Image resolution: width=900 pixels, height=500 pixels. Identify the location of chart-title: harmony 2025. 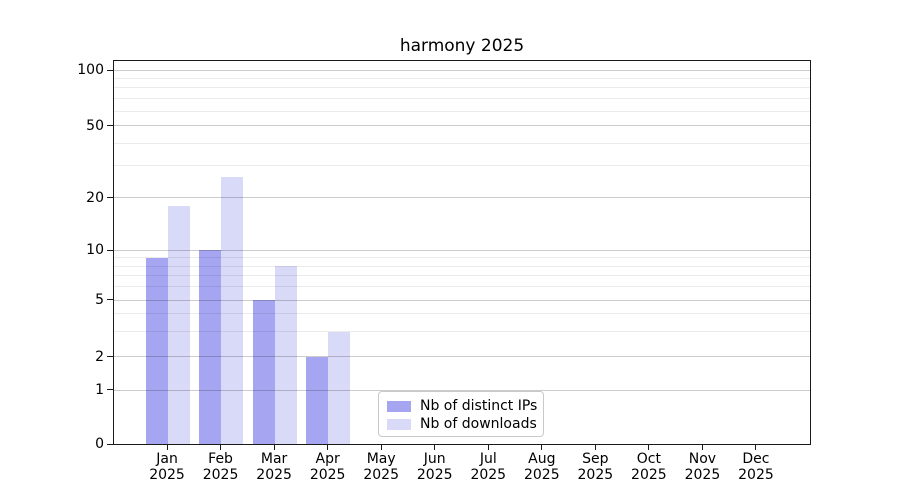
(462, 46).